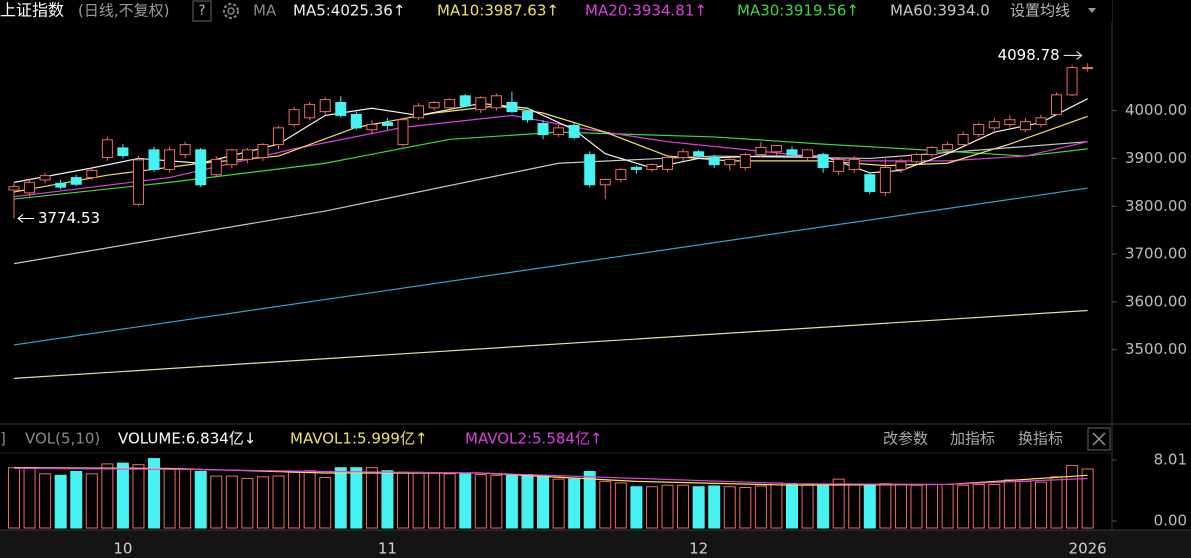  I want to click on y-tick-label: 8.01, so click(1170, 460).